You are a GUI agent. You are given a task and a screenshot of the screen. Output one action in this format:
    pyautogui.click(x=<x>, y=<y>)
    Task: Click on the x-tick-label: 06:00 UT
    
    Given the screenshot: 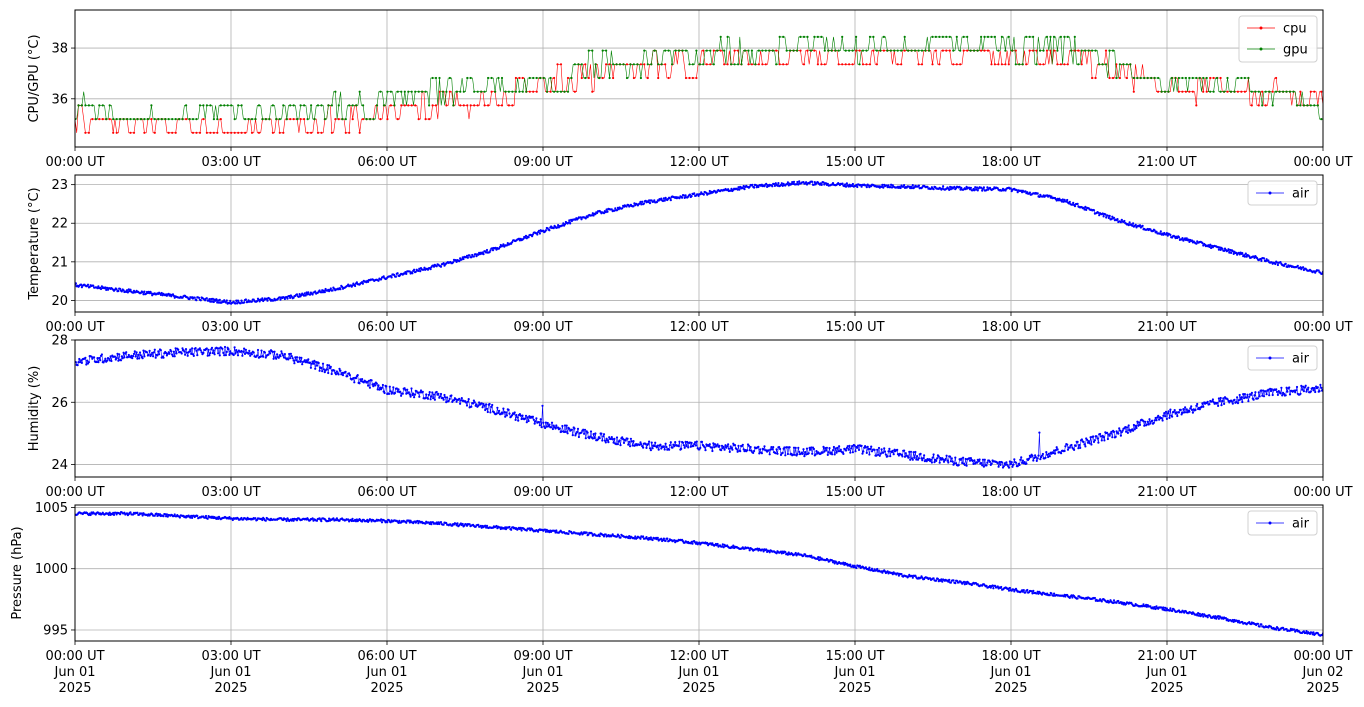 What is the action you would take?
    pyautogui.click(x=386, y=327)
    